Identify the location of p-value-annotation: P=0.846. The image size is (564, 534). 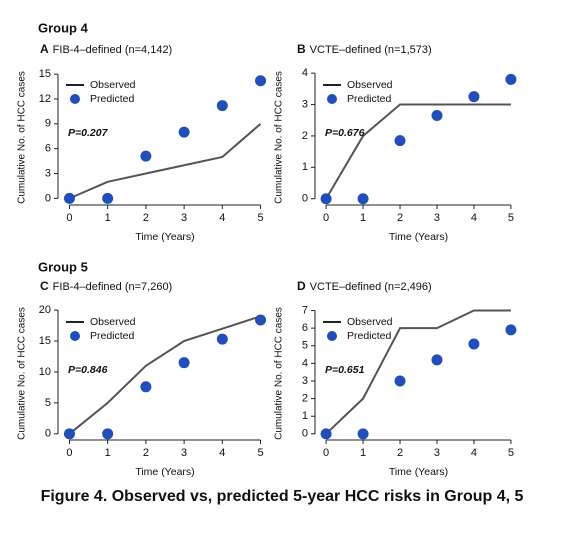
(88, 370).